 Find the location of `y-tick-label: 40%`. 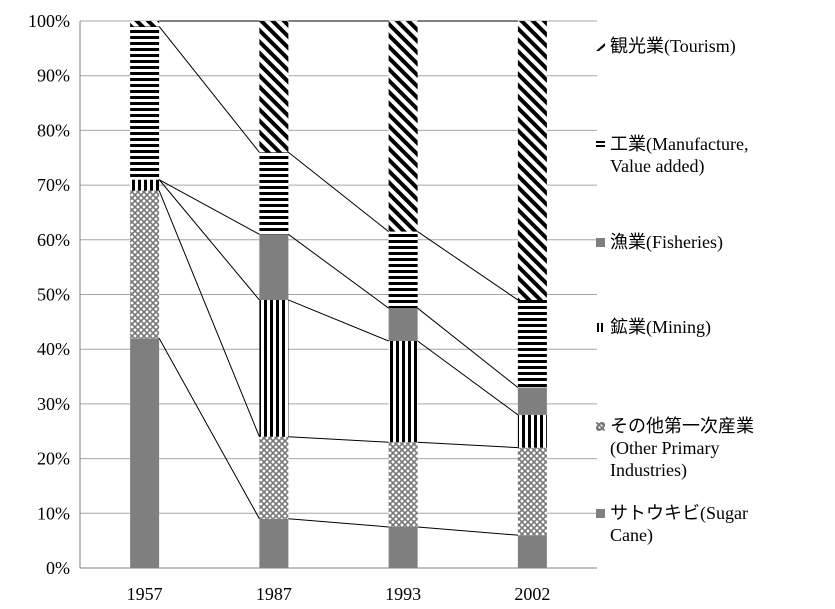

y-tick-label: 40% is located at coordinates (53, 349).